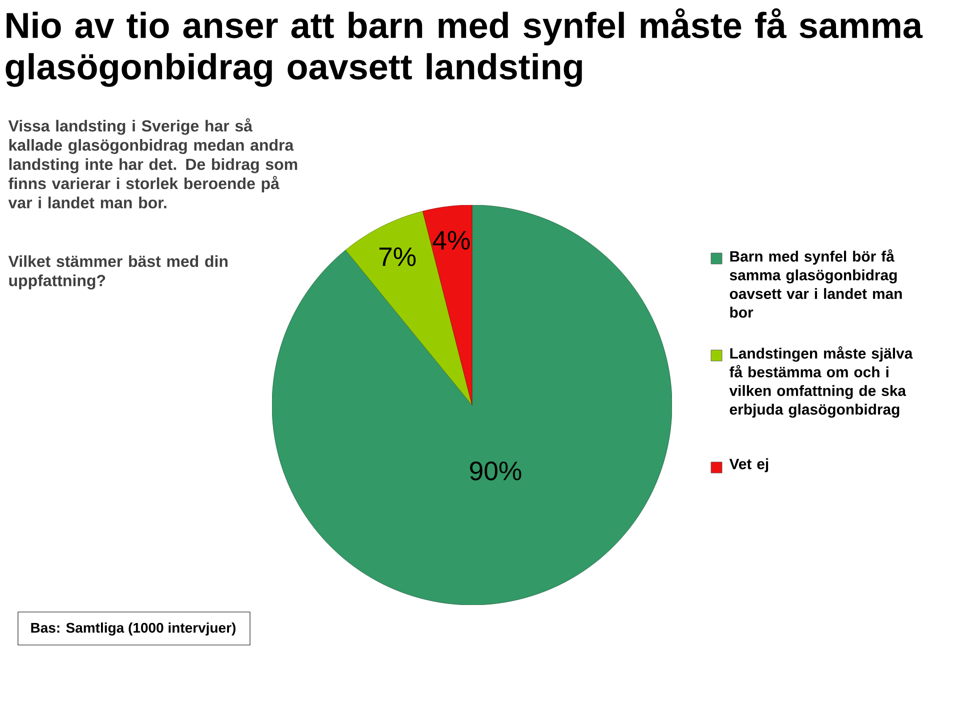 This screenshot has width=960, height=707. Describe the element at coordinates (153, 163) in the screenshot. I see `chart-subtitle: Vissa landsting i Sverige har så kallade glasögonbidrag medan andra landsting inte har det. De bidrag som finns varierar i storlek beroende på var i landet man bor.` at that location.